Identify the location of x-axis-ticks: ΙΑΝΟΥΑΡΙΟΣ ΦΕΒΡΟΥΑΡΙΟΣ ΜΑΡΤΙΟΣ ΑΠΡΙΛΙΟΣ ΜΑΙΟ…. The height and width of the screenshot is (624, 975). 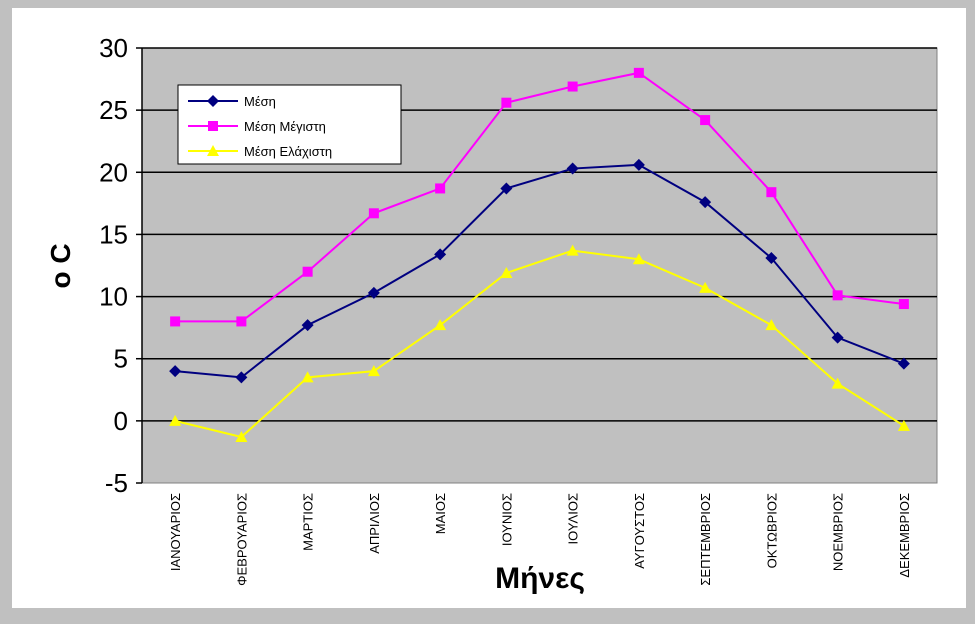
(540, 539).